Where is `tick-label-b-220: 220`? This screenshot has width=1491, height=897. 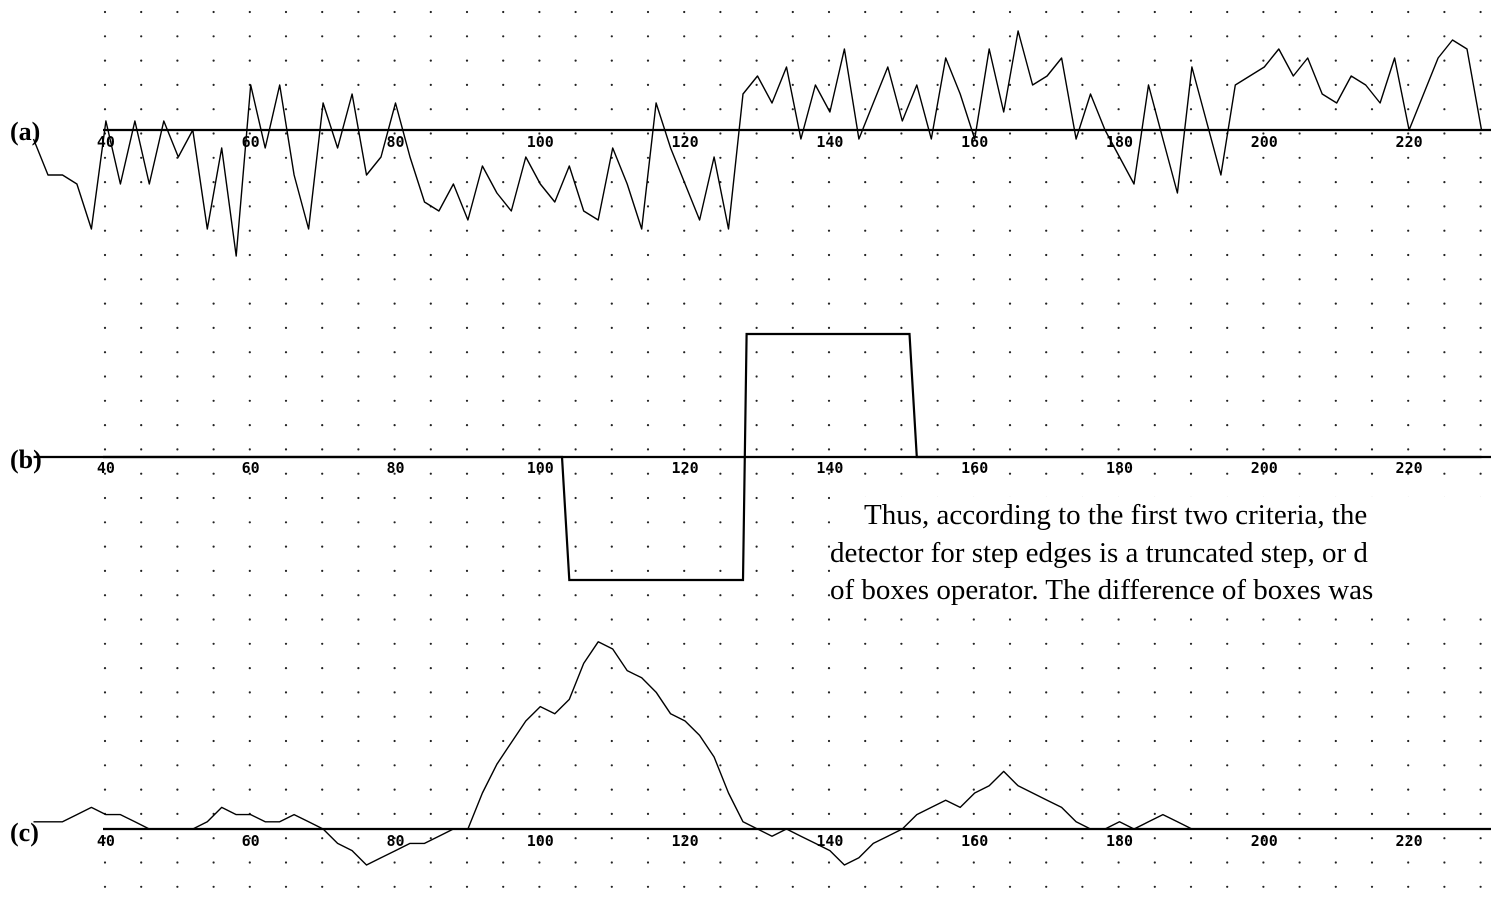
tick-label-b-220: 220 is located at coordinates (1409, 468).